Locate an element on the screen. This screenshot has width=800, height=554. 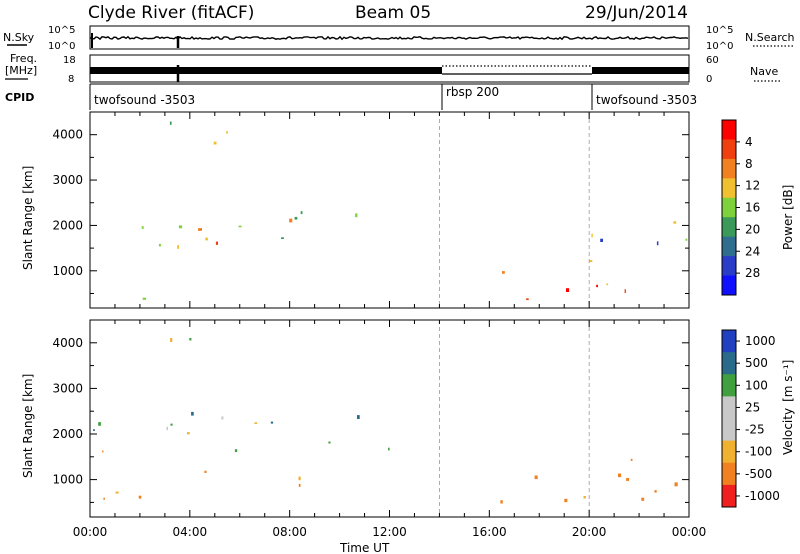
nave-label: Nave is located at coordinates (764, 71).